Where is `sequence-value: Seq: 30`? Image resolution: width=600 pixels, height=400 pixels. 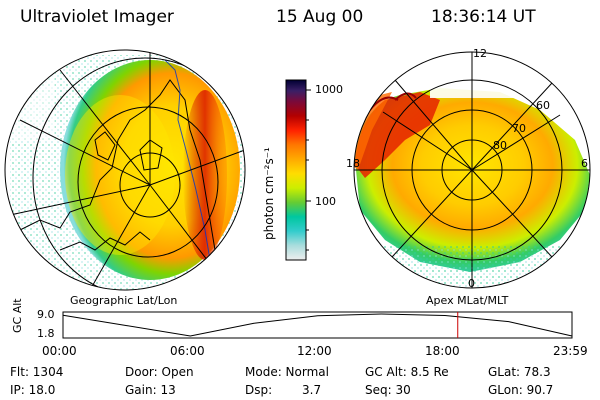 sequence-value: Seq: 30 is located at coordinates (388, 390).